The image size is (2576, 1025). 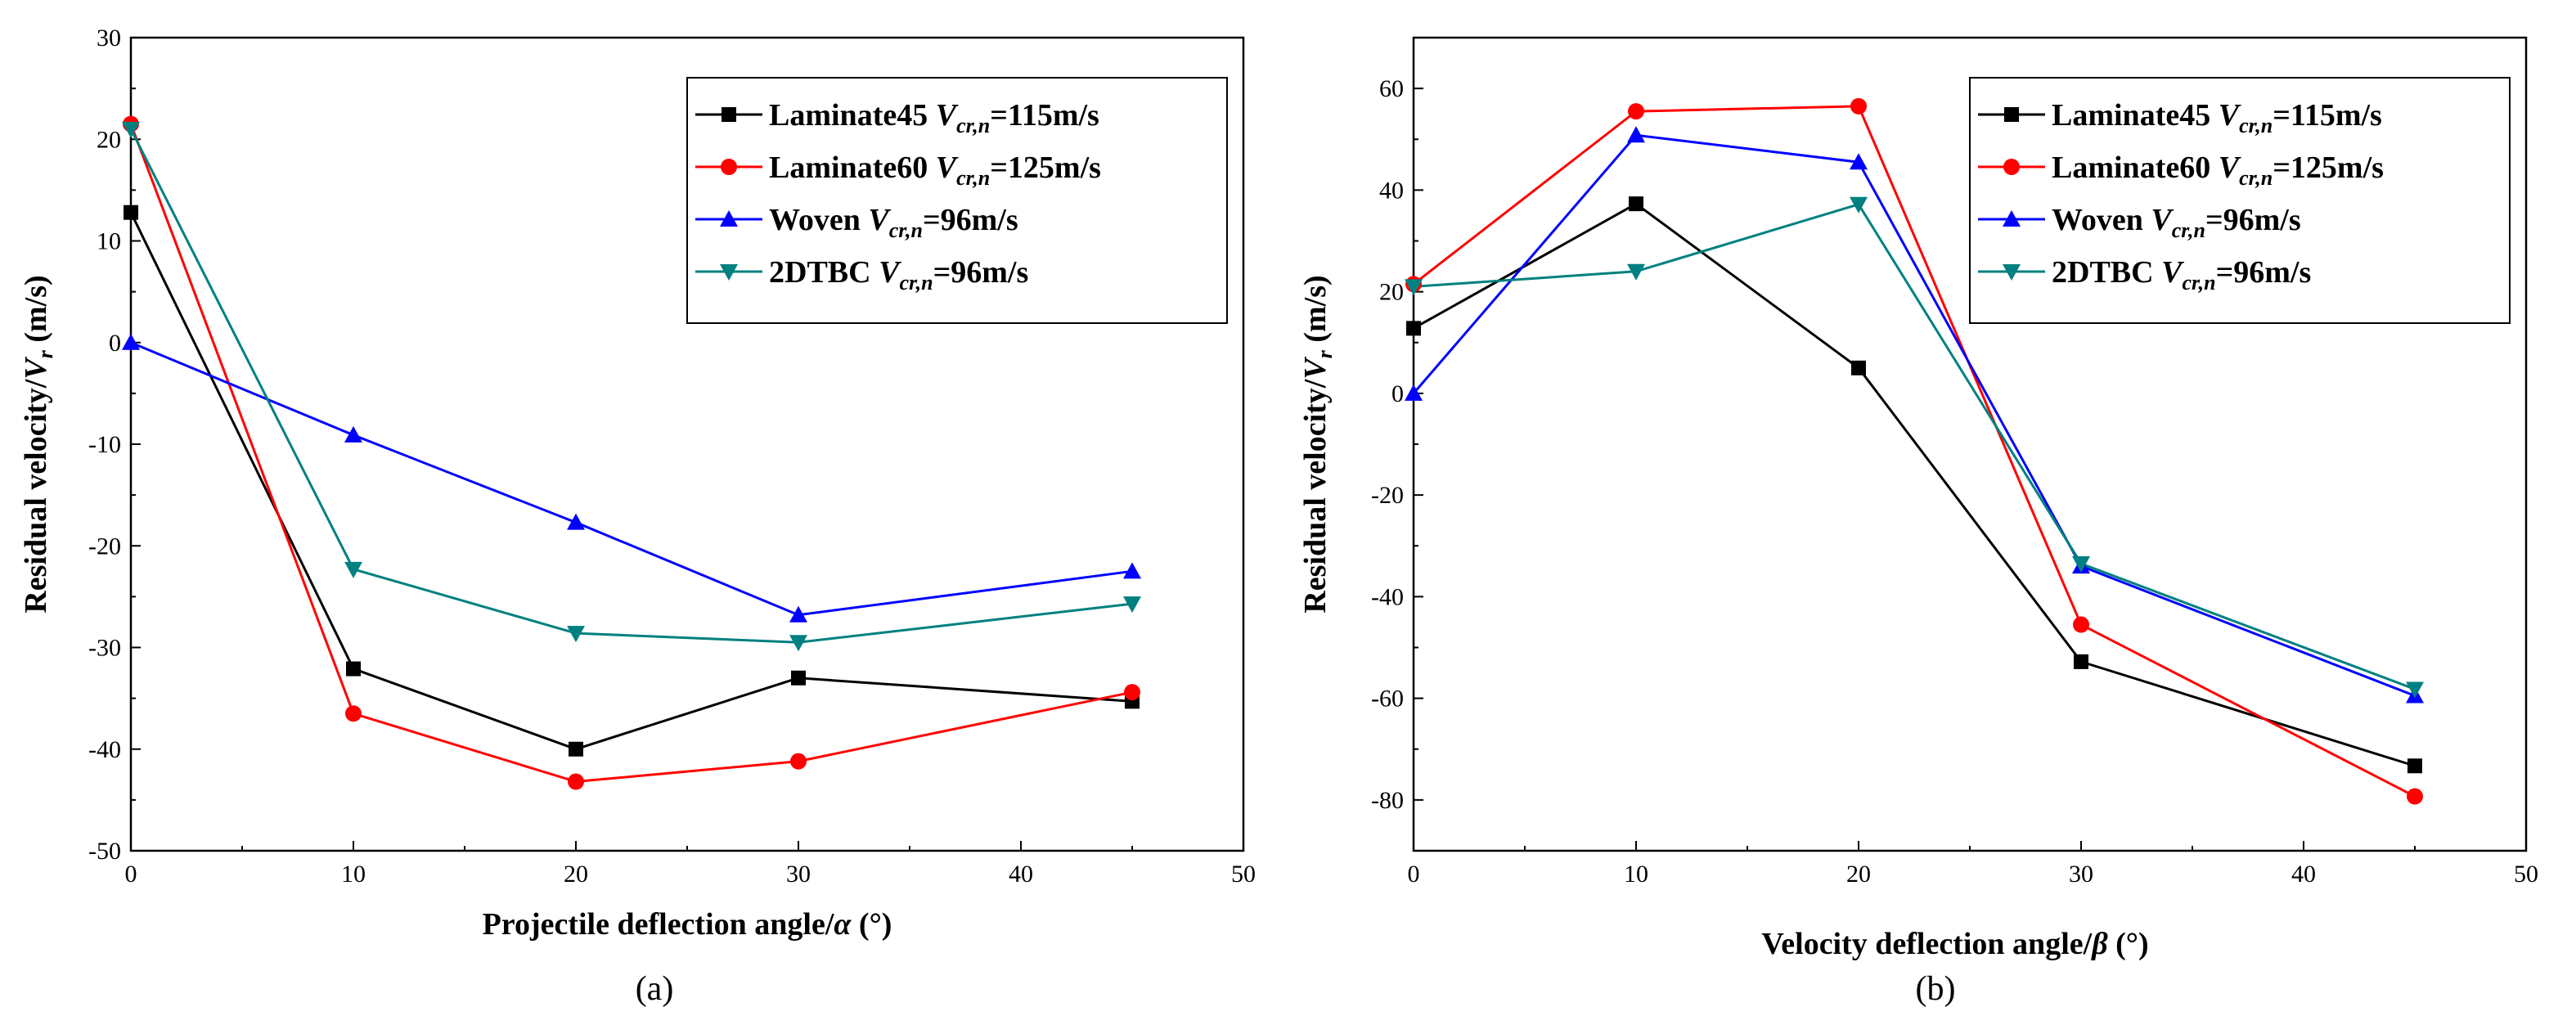 What do you see at coordinates (105, 648) in the screenshot?
I see `y-tick-label: -30` at bounding box center [105, 648].